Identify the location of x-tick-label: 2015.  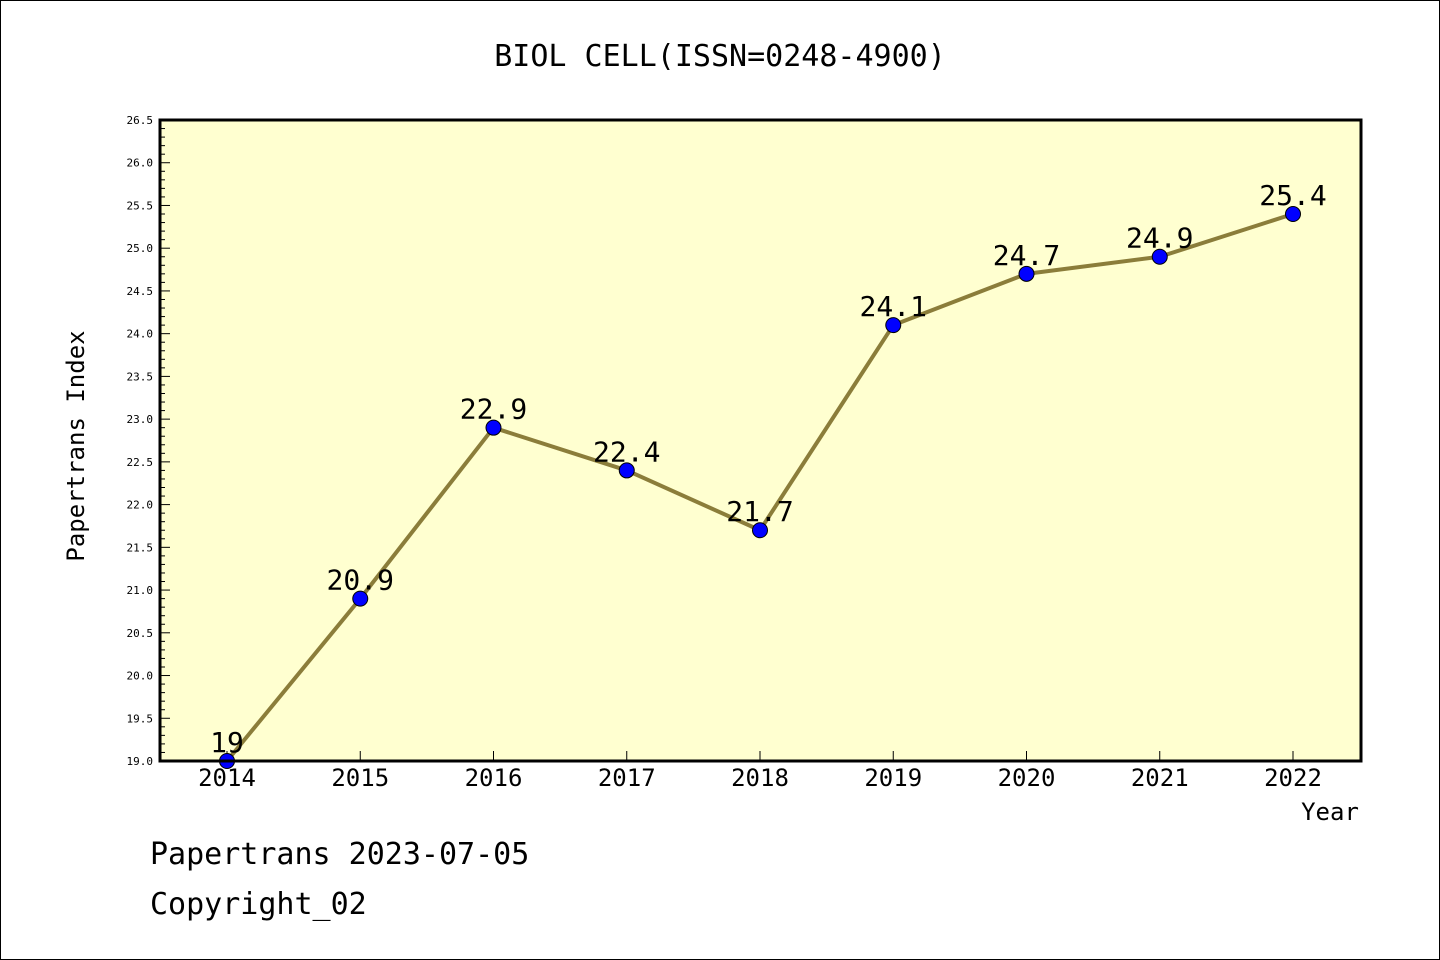
(360, 778).